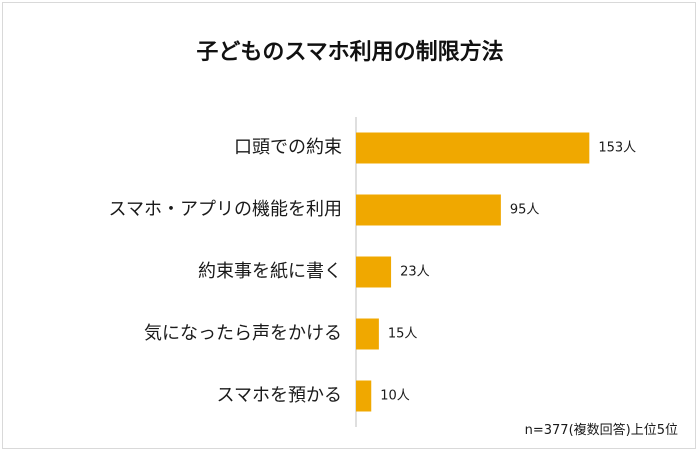 The height and width of the screenshot is (453, 700). I want to click on data-label: 153人, so click(617, 148).